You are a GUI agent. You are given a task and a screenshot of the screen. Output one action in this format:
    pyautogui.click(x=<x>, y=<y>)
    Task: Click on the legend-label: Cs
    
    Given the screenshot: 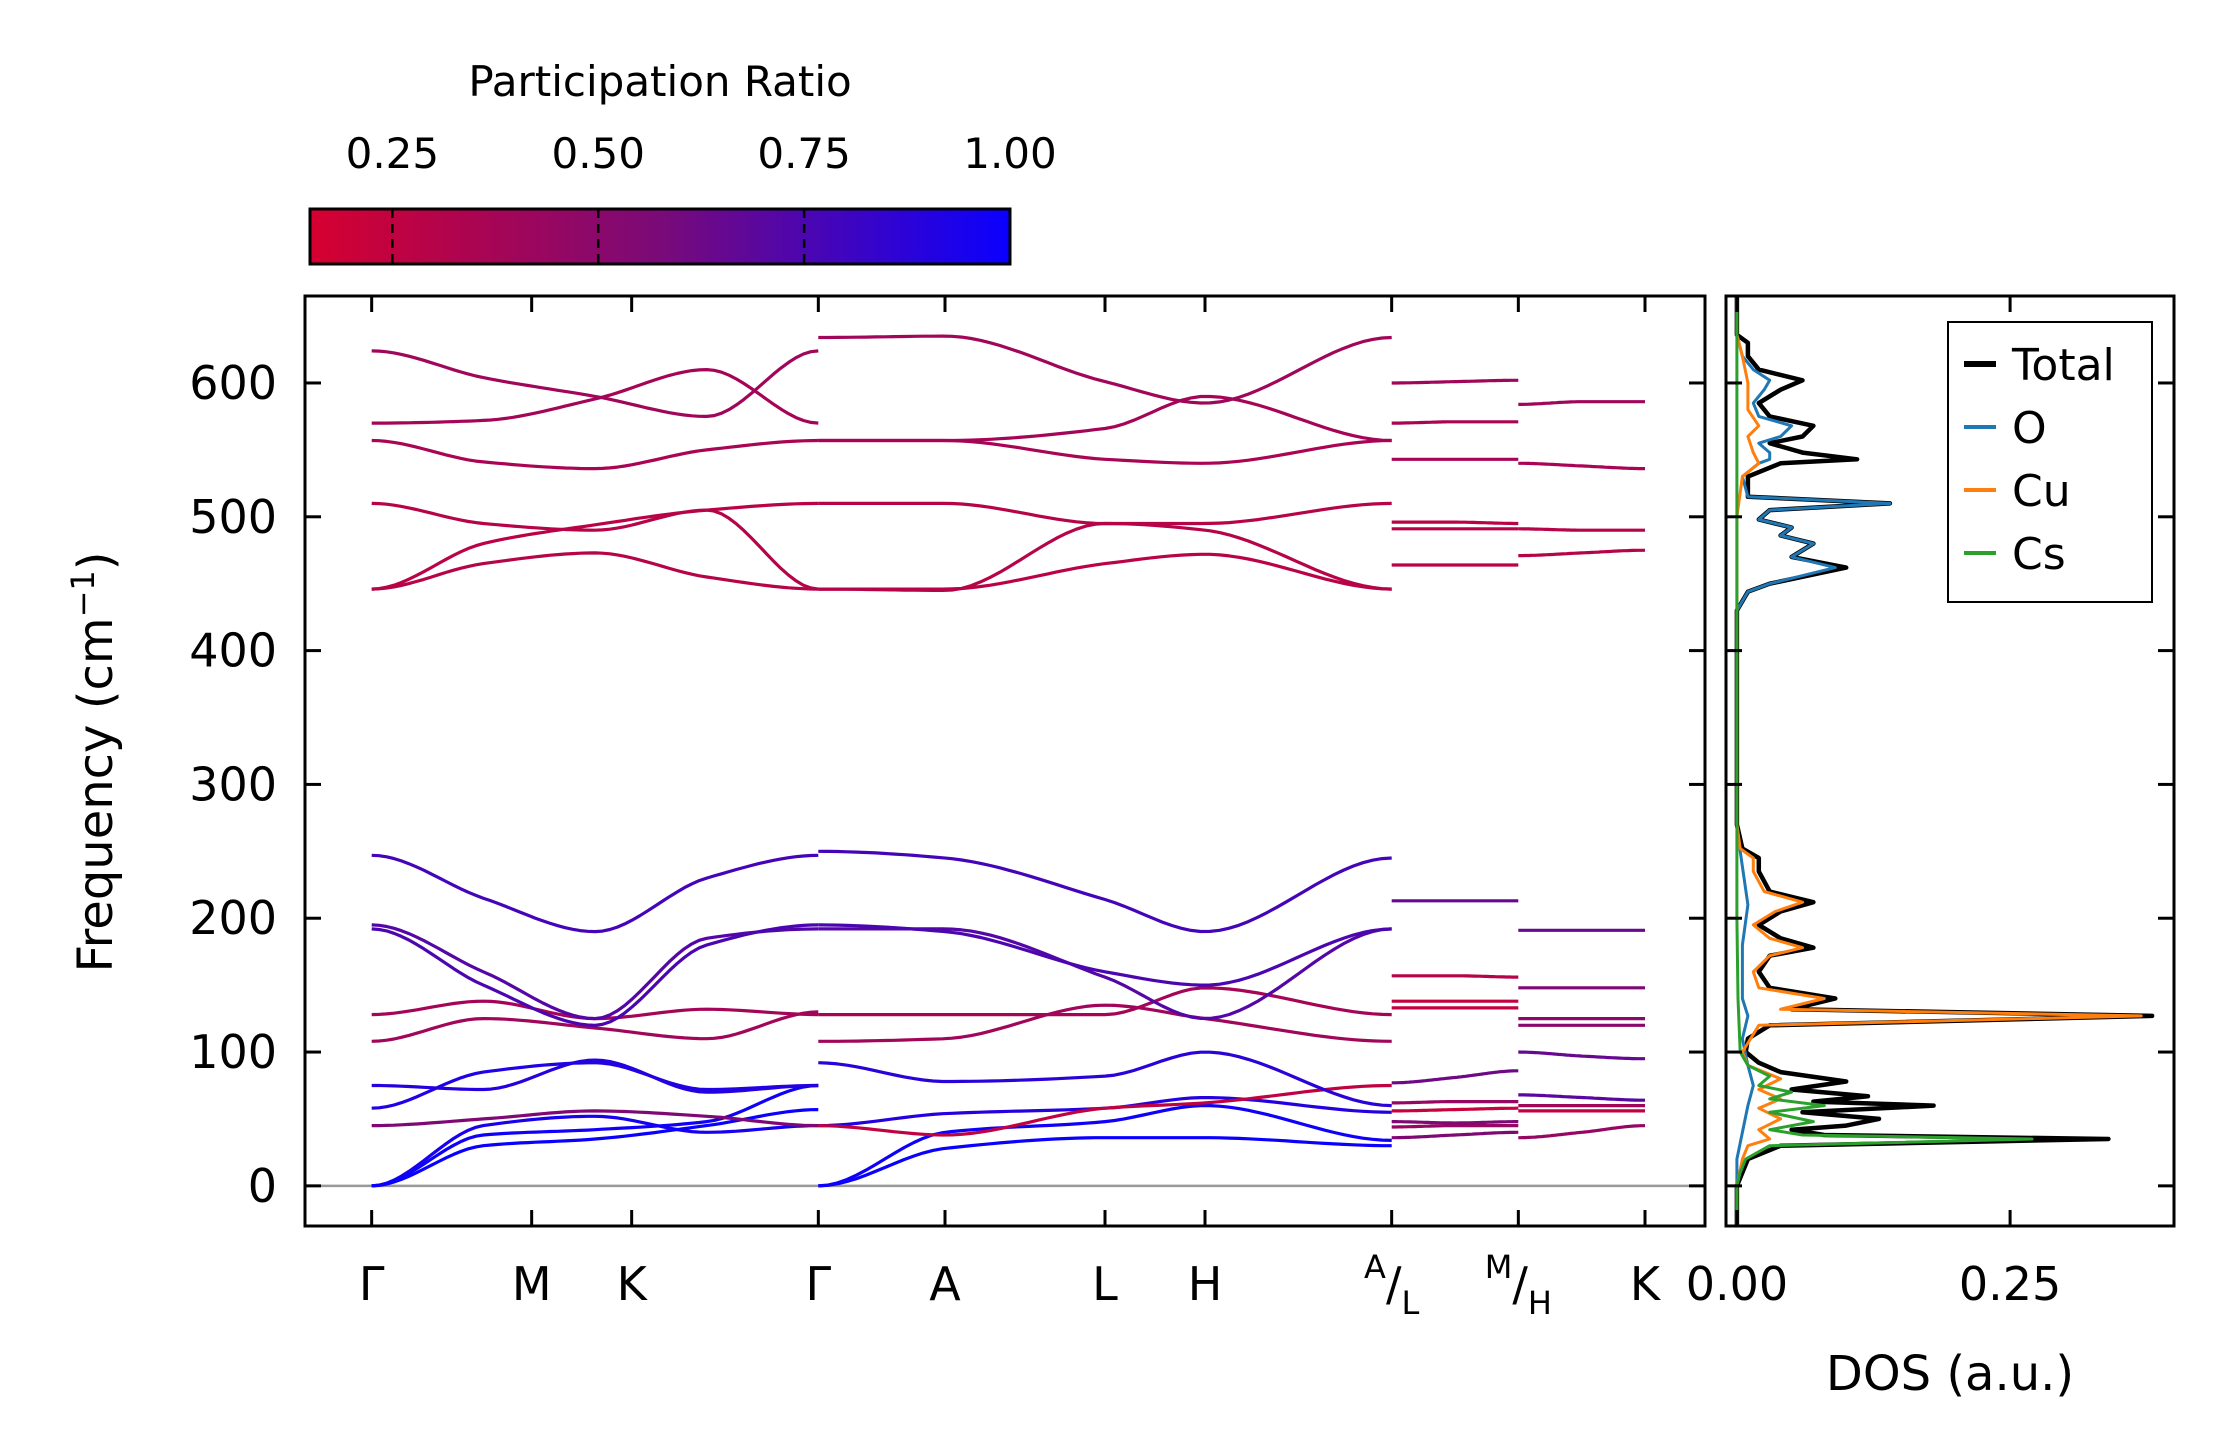 What is the action you would take?
    pyautogui.click(x=2039, y=554)
    